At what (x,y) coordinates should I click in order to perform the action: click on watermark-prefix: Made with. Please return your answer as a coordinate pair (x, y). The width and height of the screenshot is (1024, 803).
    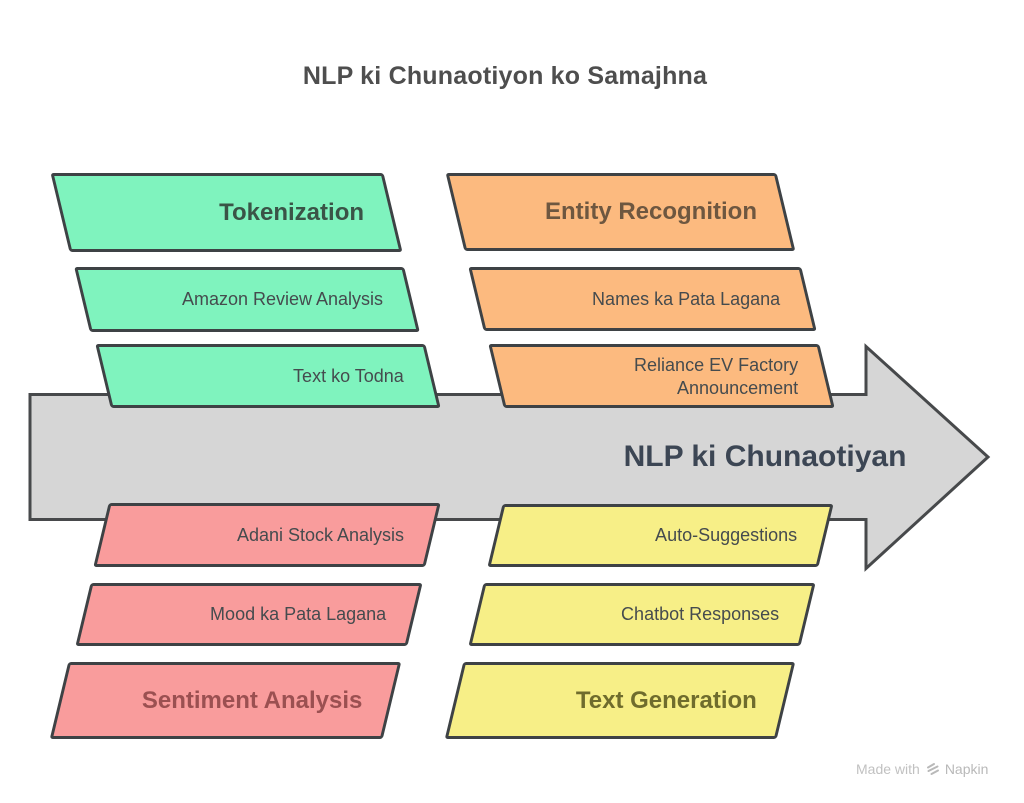
    Looking at the image, I should click on (888, 769).